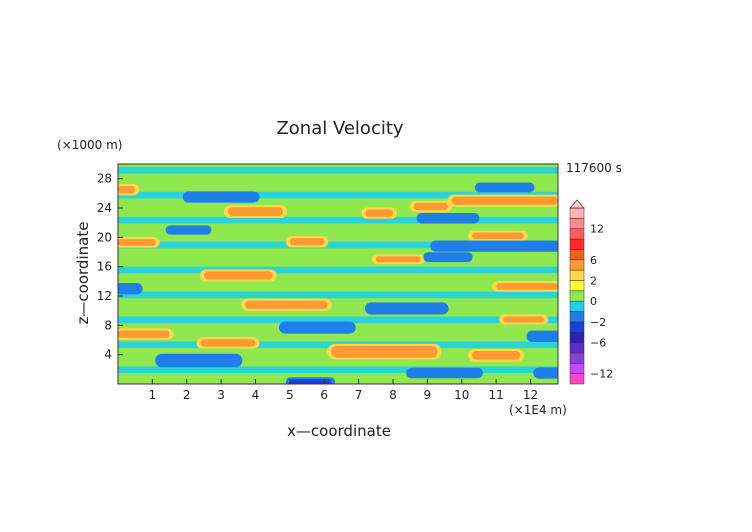 This screenshot has height=532, width=752. What do you see at coordinates (428, 395) in the screenshot?
I see `x-tick-label: 9` at bounding box center [428, 395].